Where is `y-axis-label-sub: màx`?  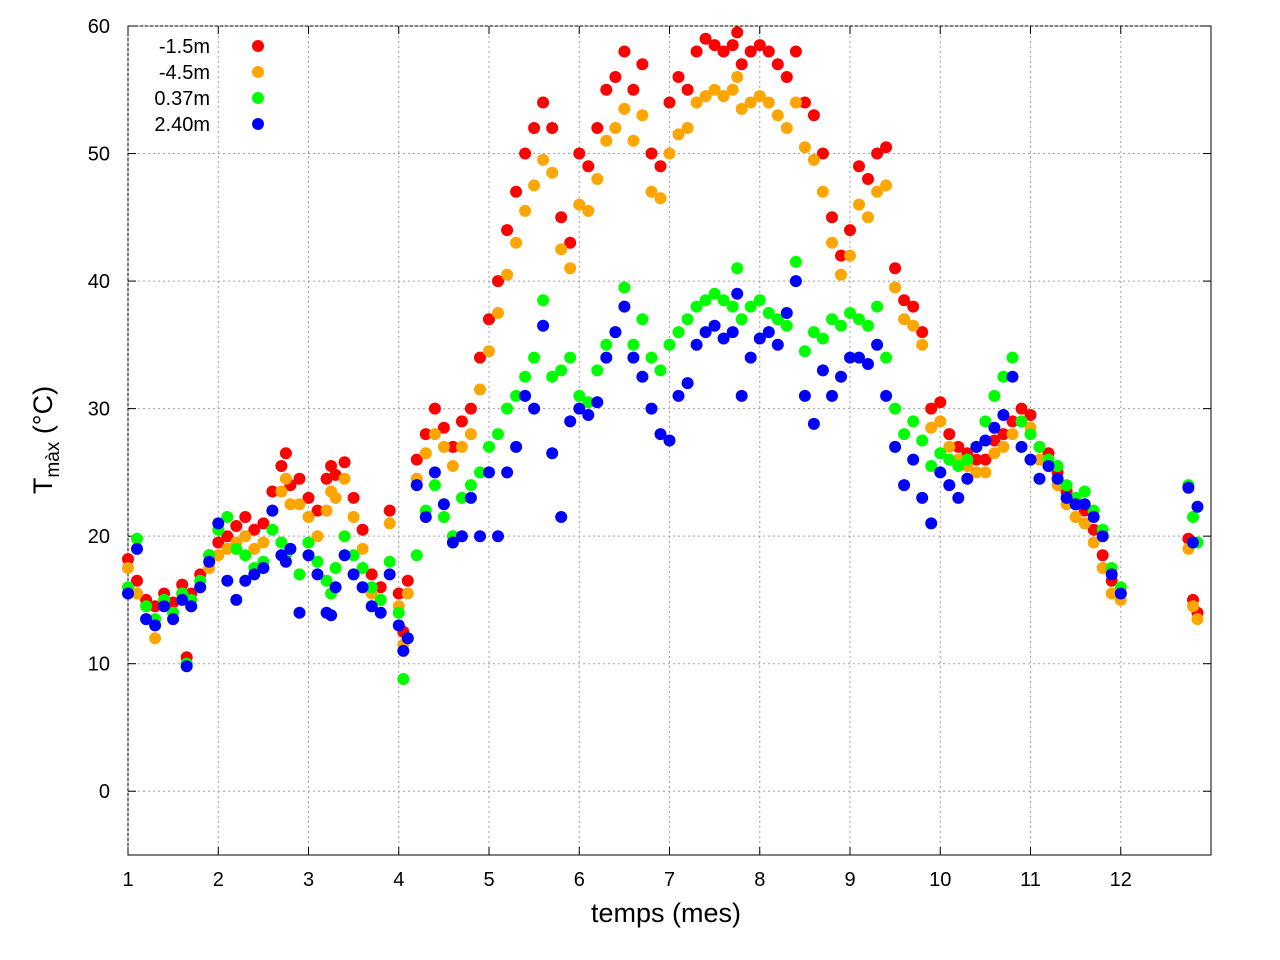 y-axis-label-sub: màx is located at coordinates (53, 459).